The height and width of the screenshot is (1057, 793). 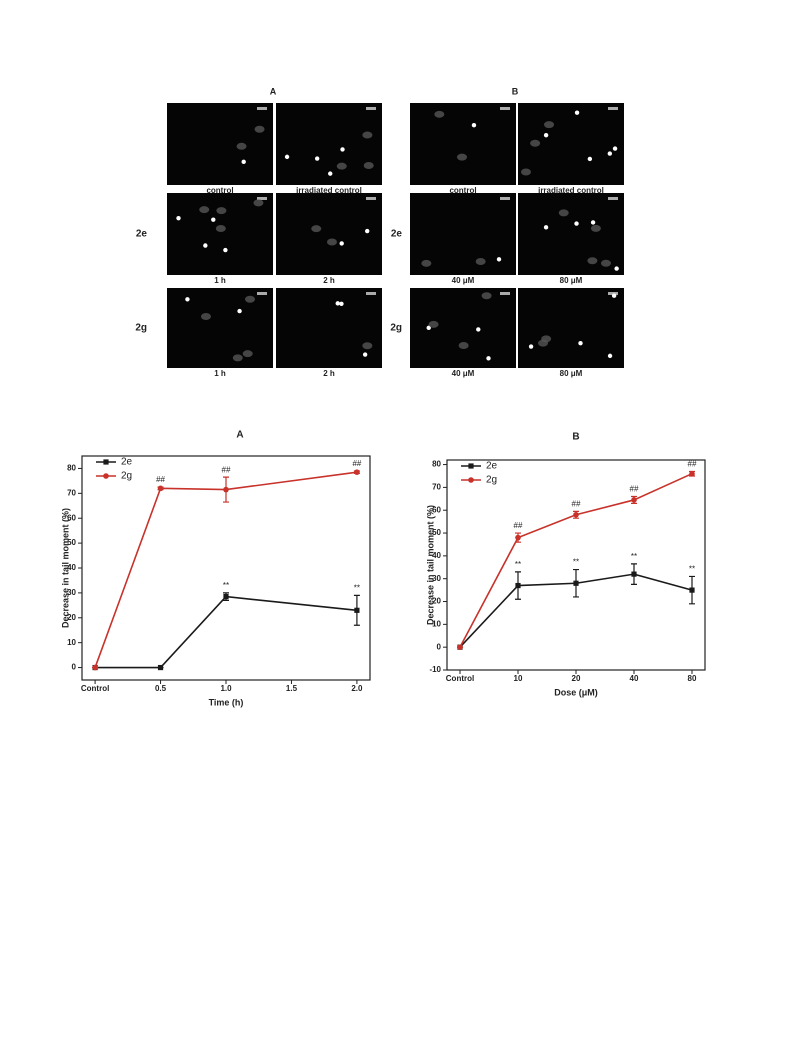 I want to click on y-tick-label: 40, so click(x=71, y=567).